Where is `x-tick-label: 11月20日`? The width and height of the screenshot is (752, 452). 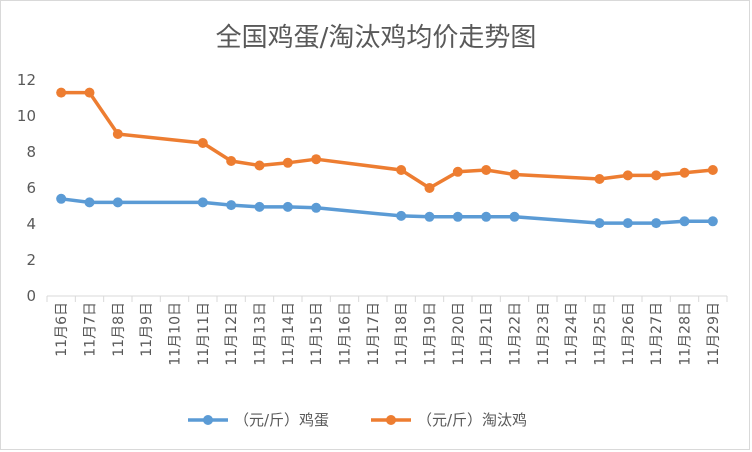 x-tick-label: 11月20日 is located at coordinates (459, 334).